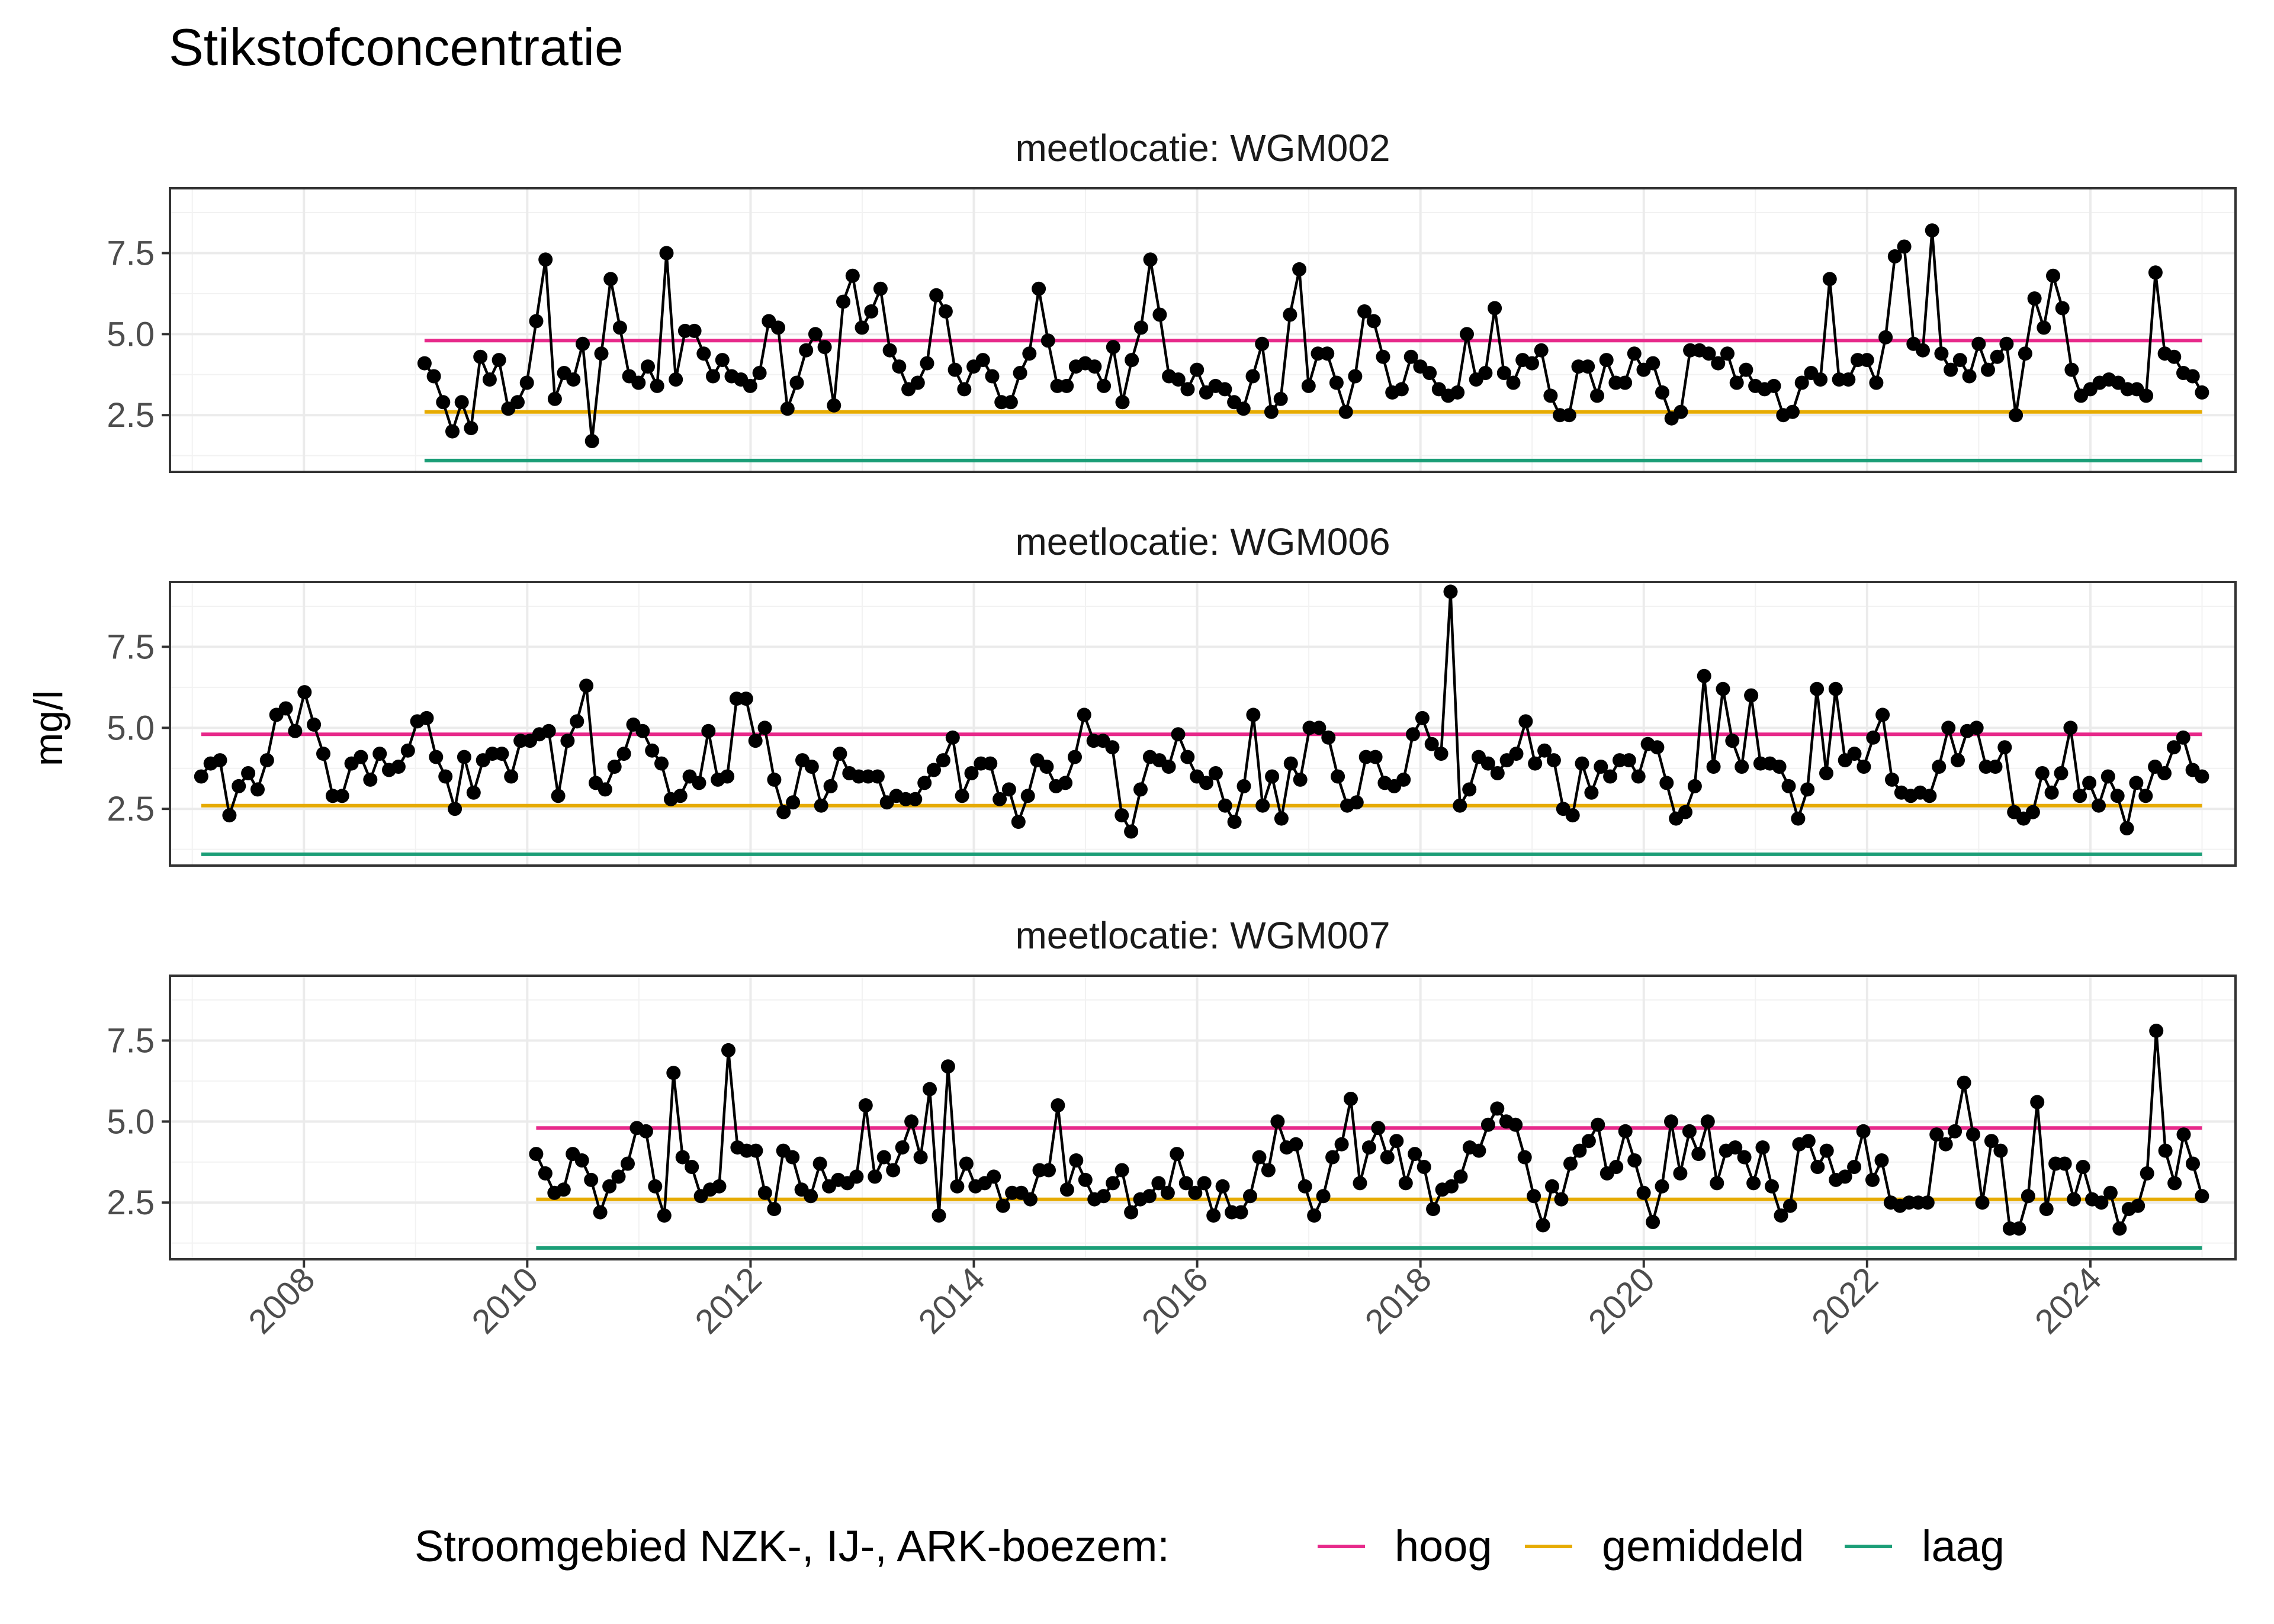  I want to click on y-tick-label: 5.0, so click(131, 334).